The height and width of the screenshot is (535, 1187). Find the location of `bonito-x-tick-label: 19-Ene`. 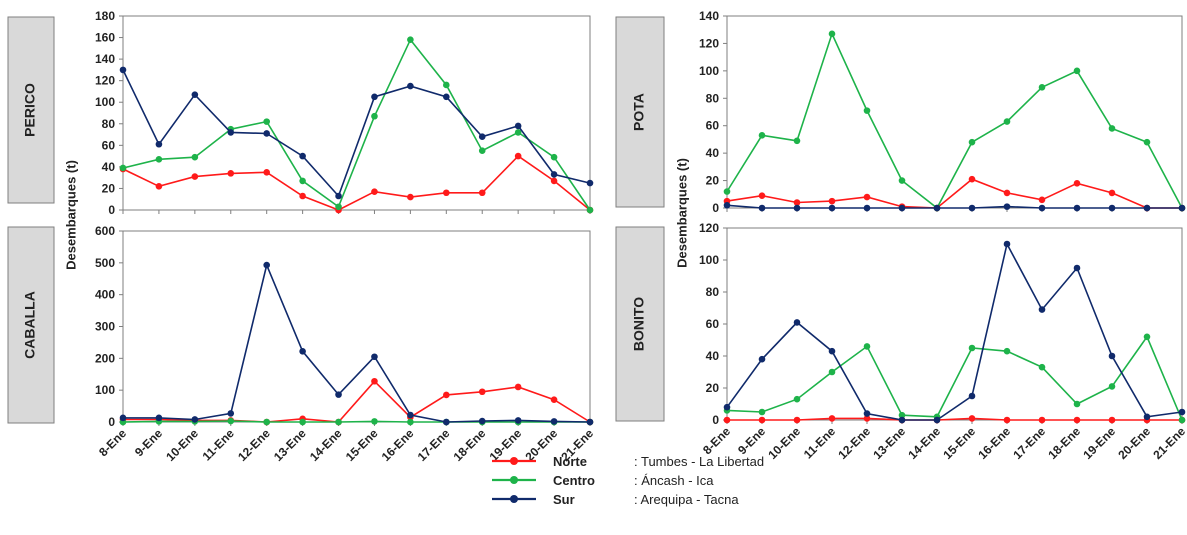

bonito-x-tick-label: 19-Ene is located at coordinates (1099, 443).